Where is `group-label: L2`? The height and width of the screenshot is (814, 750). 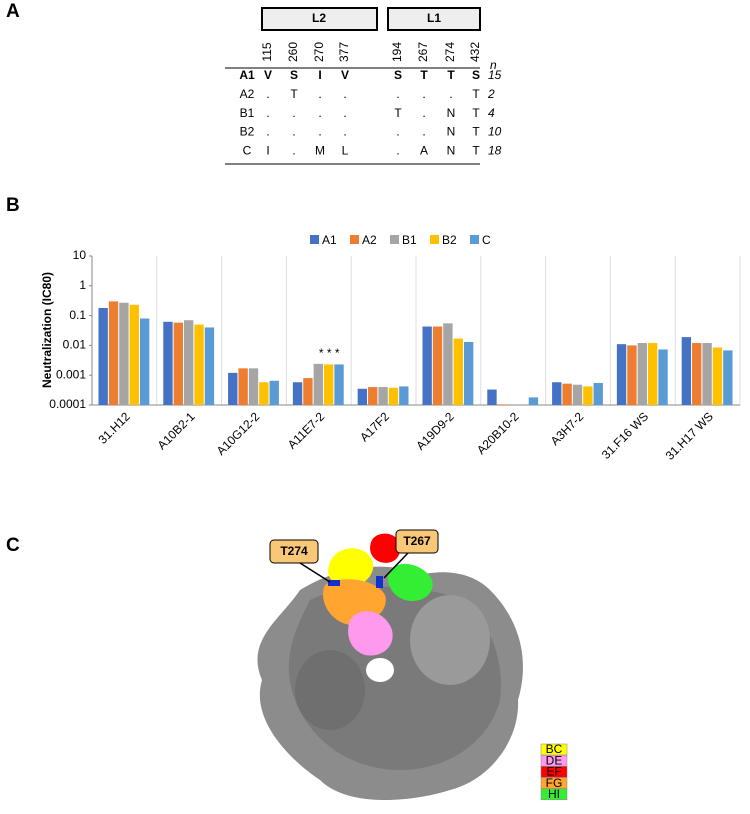 group-label: L2 is located at coordinates (319, 18).